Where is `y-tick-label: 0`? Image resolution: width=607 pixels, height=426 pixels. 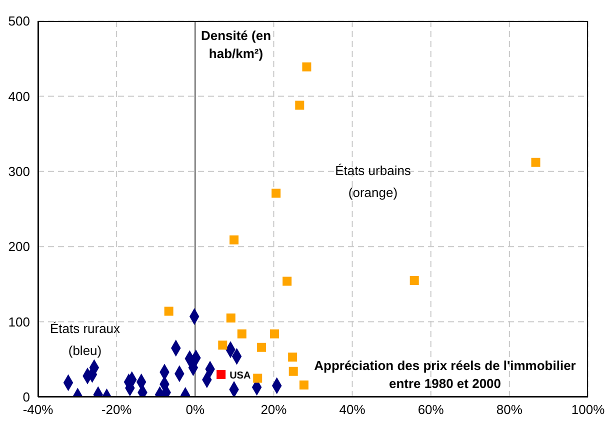
y-tick-label: 0 is located at coordinates (26, 397).